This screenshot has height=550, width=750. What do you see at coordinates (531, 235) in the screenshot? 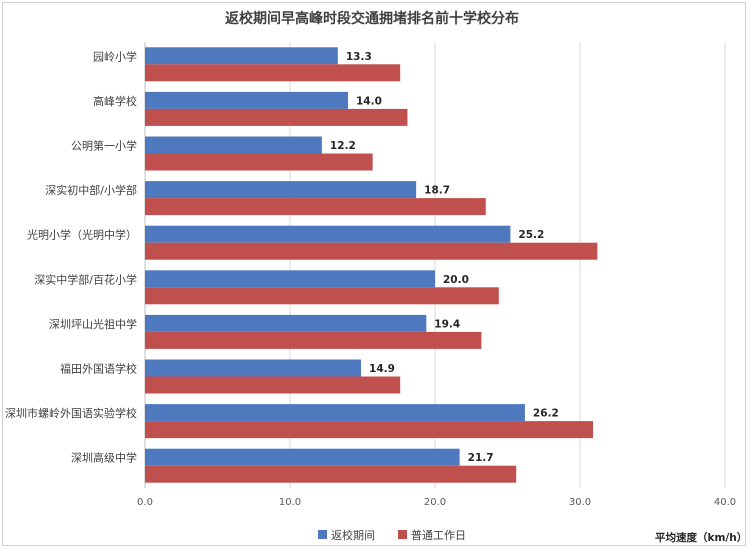
I see `data-label: 25.2` at bounding box center [531, 235].